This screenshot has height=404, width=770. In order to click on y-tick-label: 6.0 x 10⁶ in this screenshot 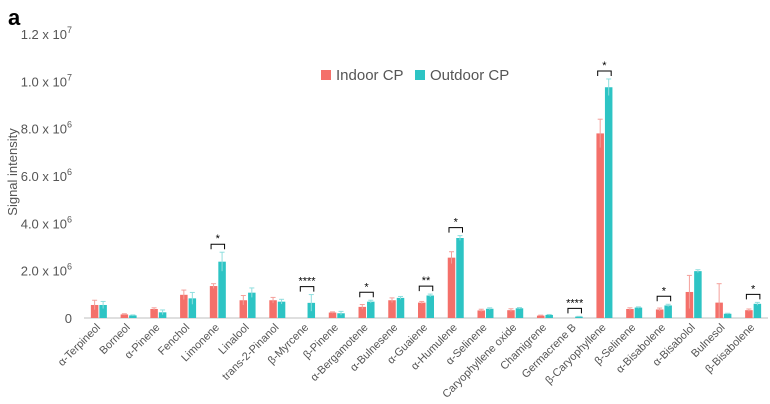, I will do `click(46, 175)`.